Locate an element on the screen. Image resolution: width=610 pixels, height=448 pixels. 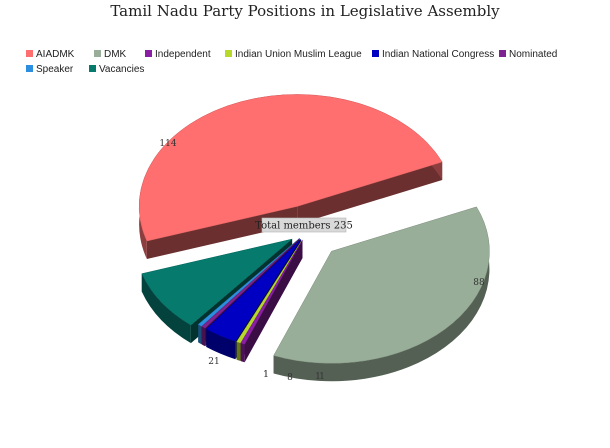
data-label-nominated: 1 is located at coordinates (322, 377).